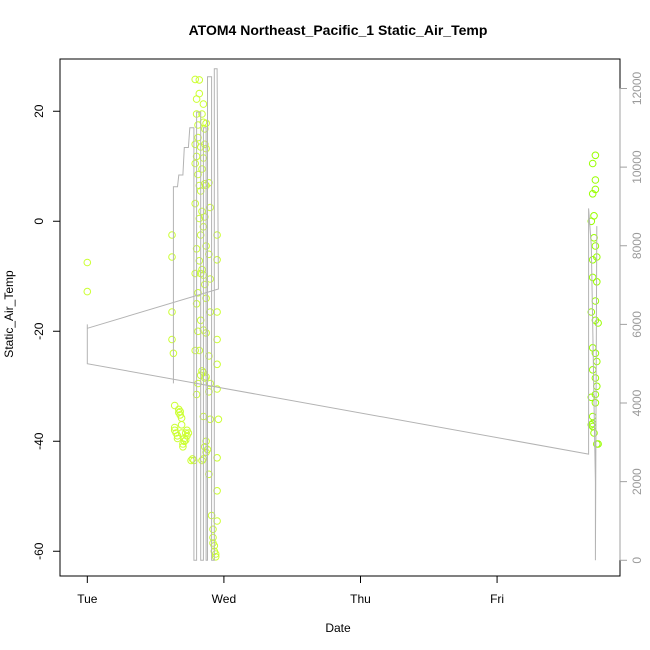  Describe the element at coordinates (637, 402) in the screenshot. I see `y-right-tick-label: 4000` at that location.